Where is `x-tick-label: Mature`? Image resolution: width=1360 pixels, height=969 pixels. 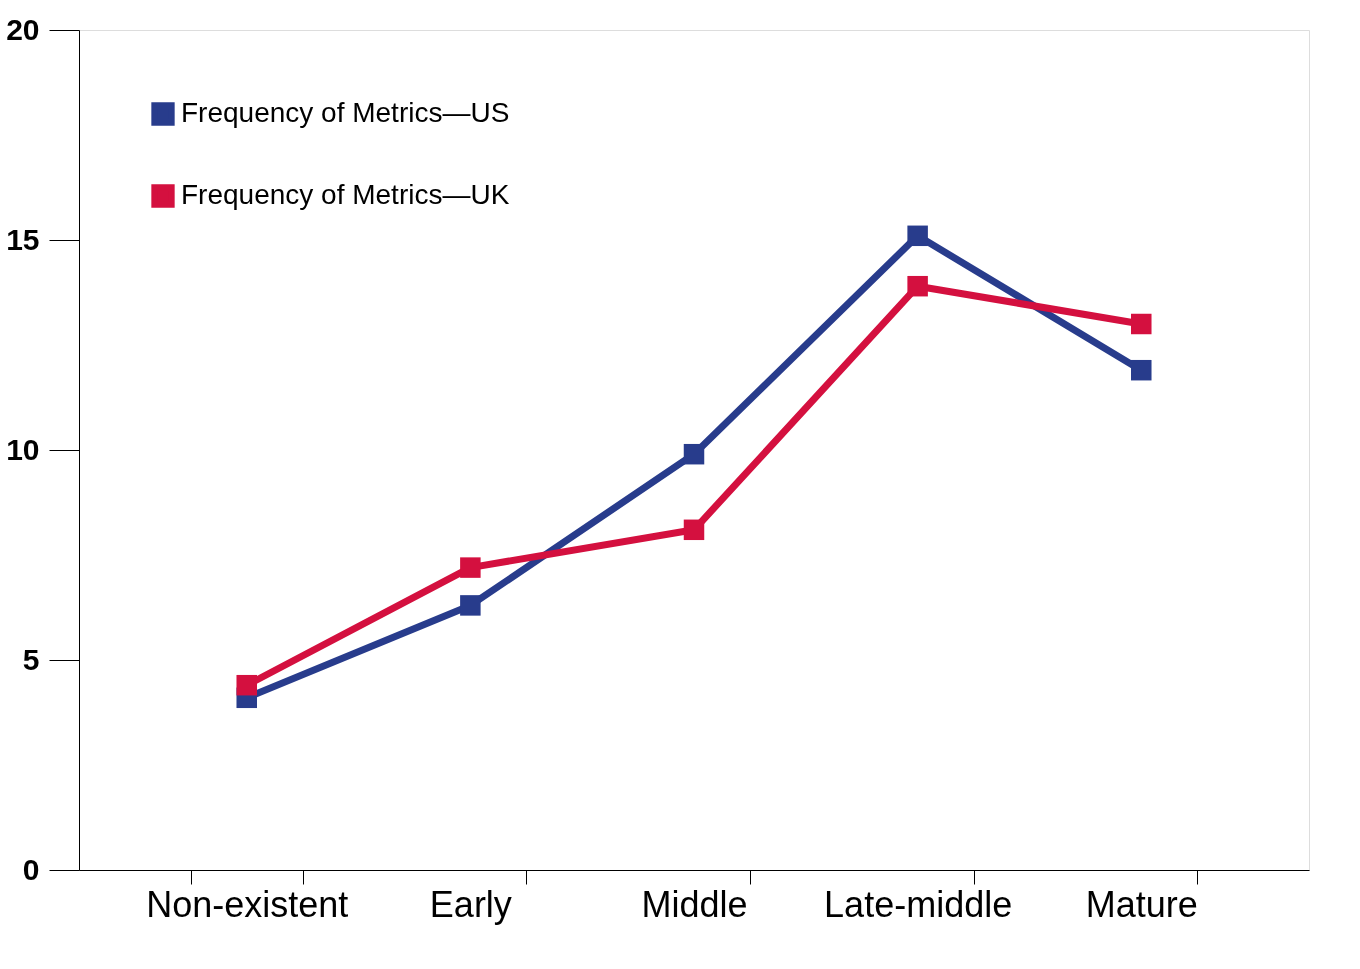 x-tick-label: Mature is located at coordinates (1141, 904).